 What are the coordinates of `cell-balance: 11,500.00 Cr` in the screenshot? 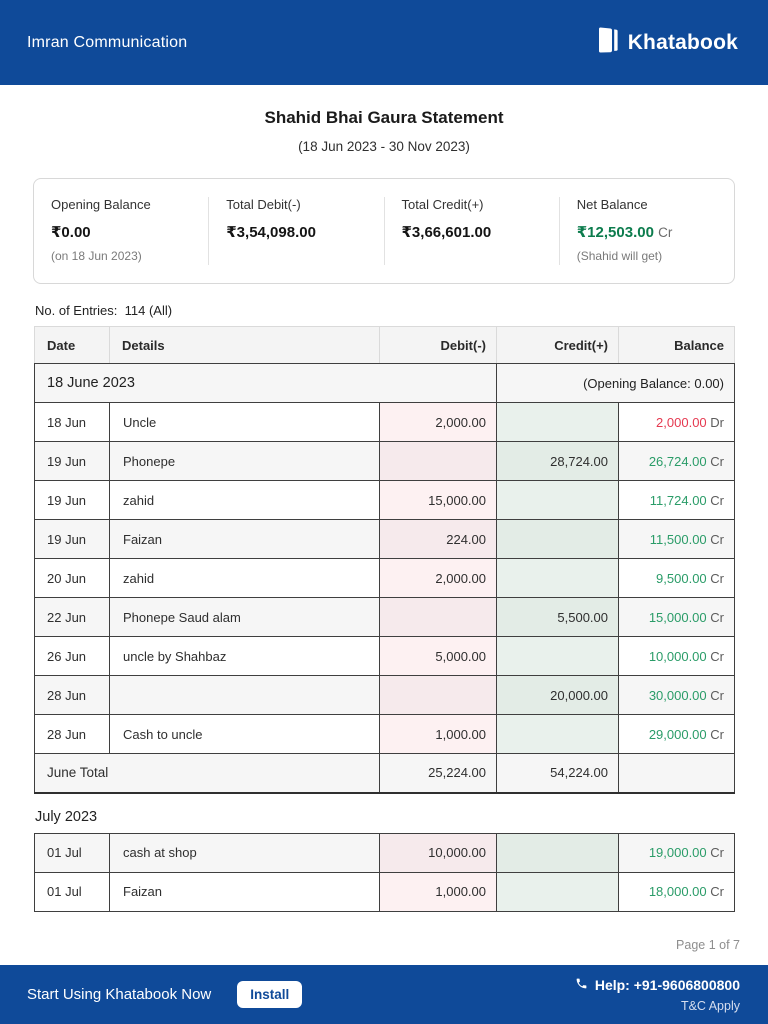 It's located at (676, 539).